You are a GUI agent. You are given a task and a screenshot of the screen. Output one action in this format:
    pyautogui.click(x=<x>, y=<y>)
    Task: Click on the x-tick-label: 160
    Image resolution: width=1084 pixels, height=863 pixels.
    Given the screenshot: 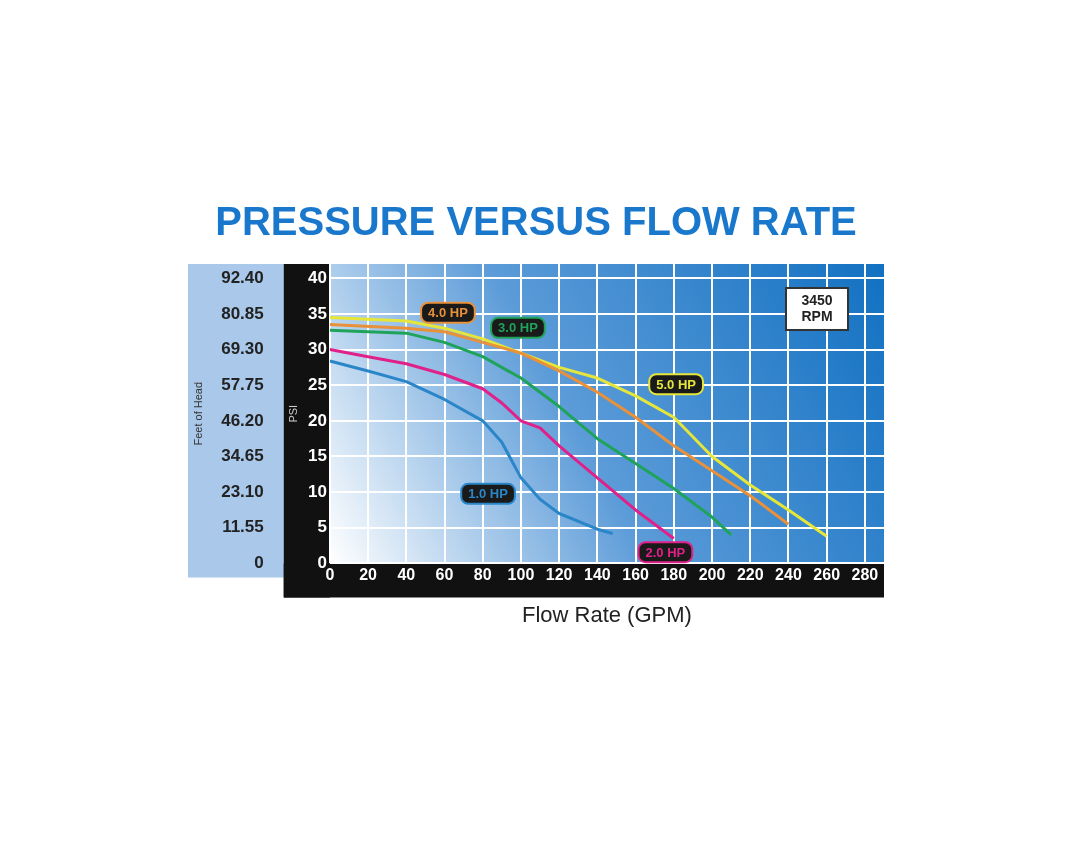 What is the action you would take?
    pyautogui.click(x=636, y=575)
    